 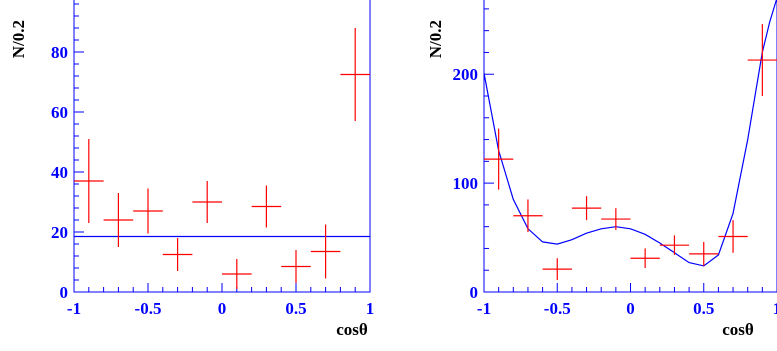 I want to click on y-tick-label: 80, so click(x=59, y=52).